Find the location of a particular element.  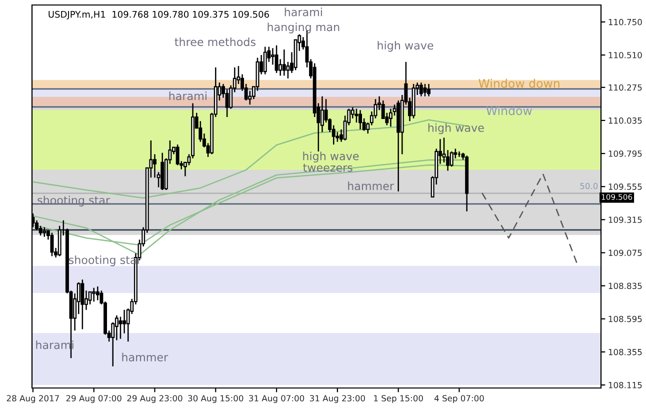

y-tick-label: 110.035 is located at coordinates (625, 120).